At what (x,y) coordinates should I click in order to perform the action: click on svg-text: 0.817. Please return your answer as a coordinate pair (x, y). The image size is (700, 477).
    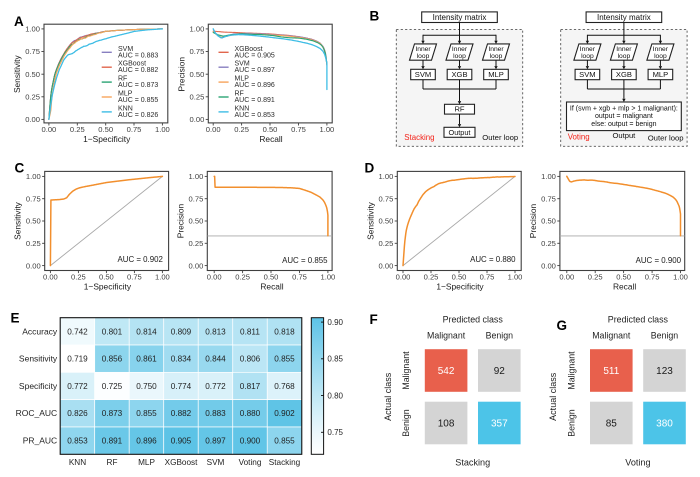
    Looking at the image, I should click on (250, 386).